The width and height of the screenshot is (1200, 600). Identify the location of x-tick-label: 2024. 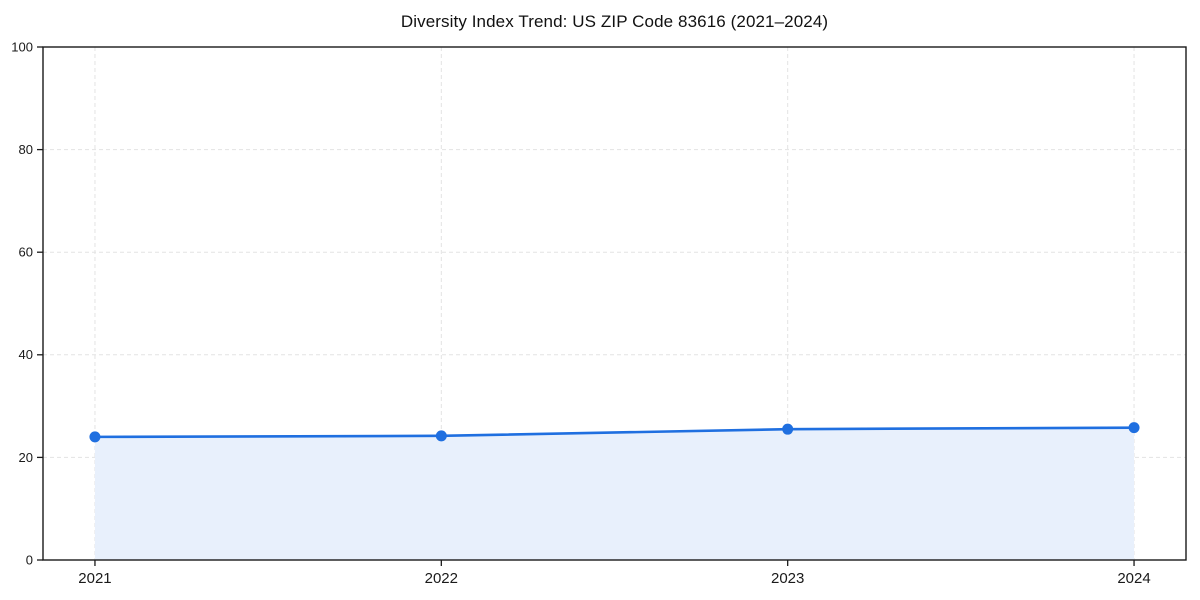
(1133, 578).